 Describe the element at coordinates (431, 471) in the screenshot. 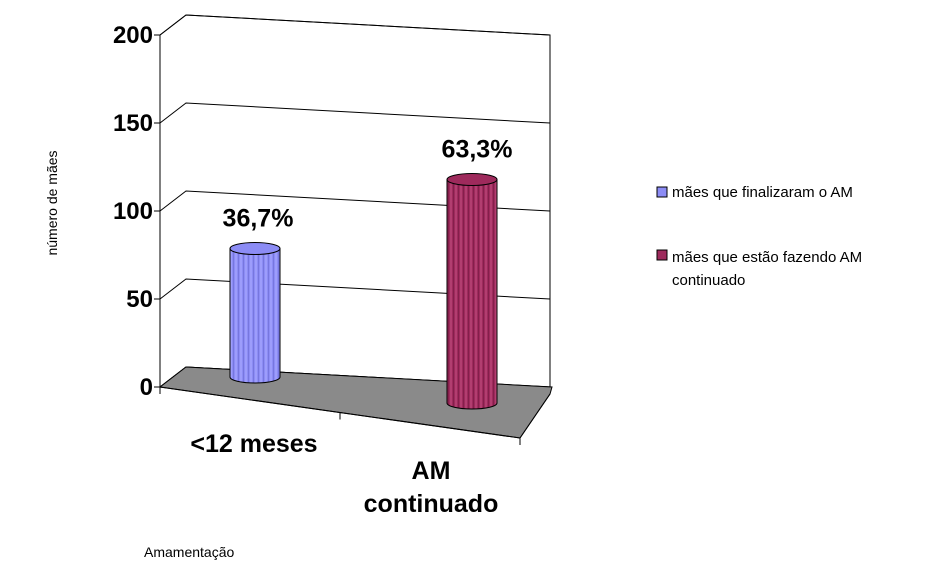

I see `category-label-1-line-1: AM` at that location.